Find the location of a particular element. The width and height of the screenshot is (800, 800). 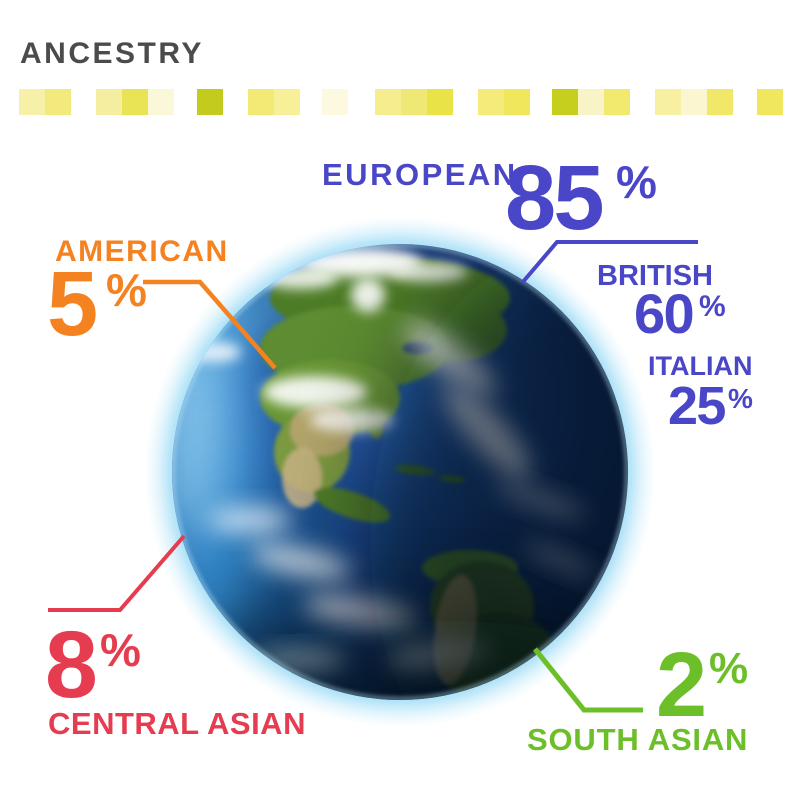

value-european: 85 is located at coordinates (555, 198).